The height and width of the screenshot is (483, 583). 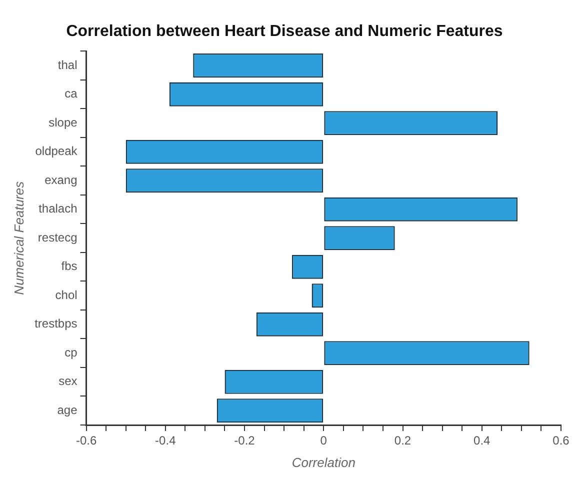 What do you see at coordinates (69, 266) in the screenshot?
I see `y-tick-label: fbs` at bounding box center [69, 266].